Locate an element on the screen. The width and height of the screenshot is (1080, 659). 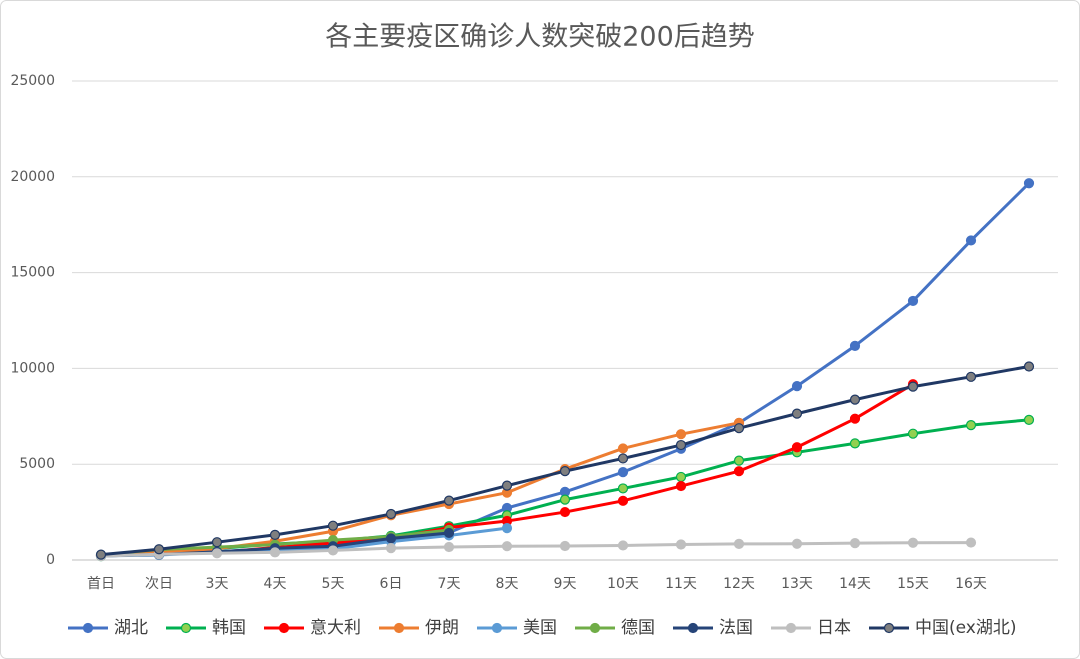
legend-label: 美国 is located at coordinates (540, 628).